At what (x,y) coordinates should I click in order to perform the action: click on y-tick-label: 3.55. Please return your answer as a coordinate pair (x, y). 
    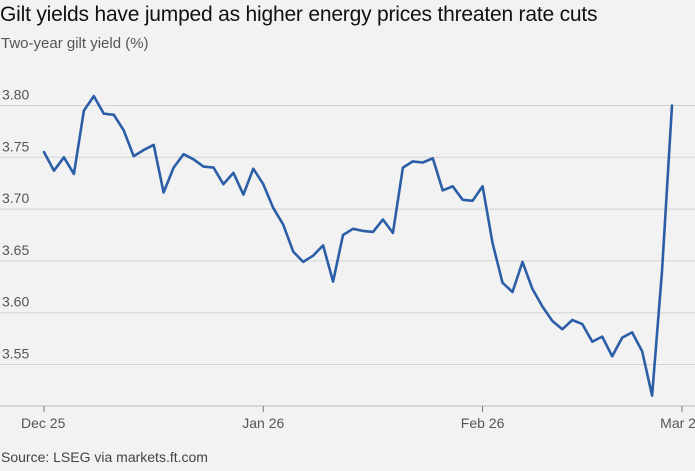
    Looking at the image, I should click on (15, 354).